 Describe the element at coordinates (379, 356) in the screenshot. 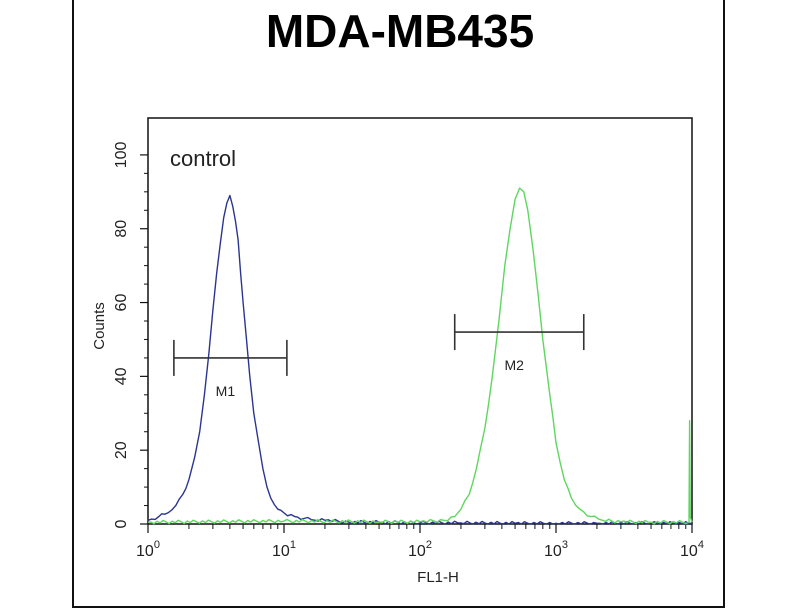

I see `gate-markers: M1 M2` at that location.